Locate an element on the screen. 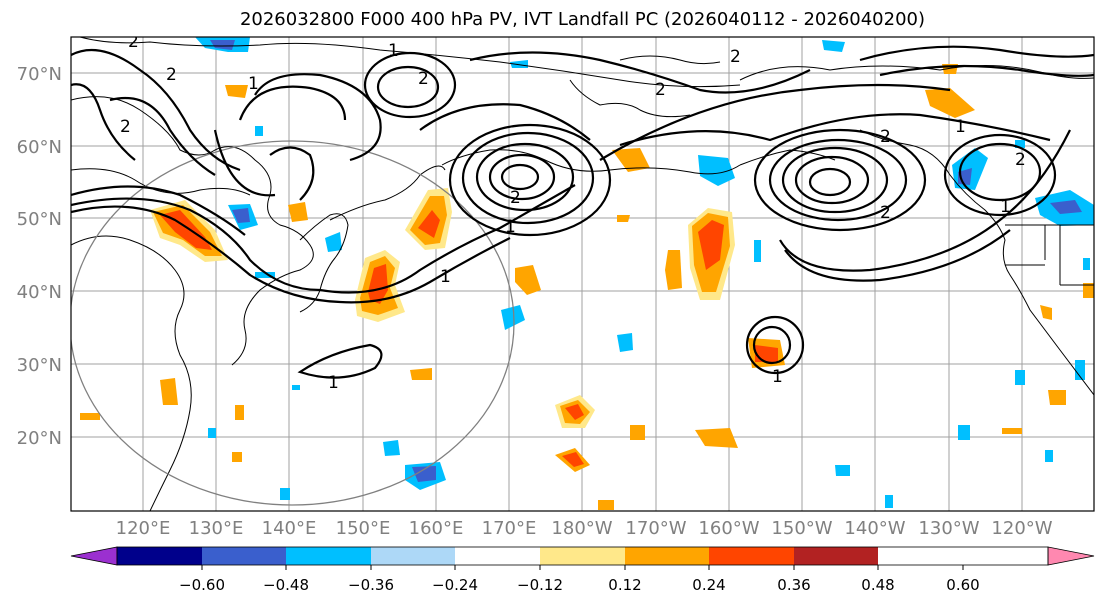  lat-label: 70°N is located at coordinates (39, 74).